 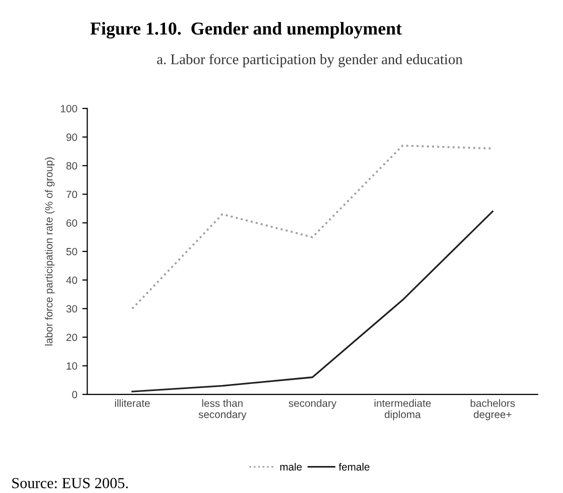 I want to click on chart-title: Figure 1.10. Gender and unemployment, so click(x=246, y=30).